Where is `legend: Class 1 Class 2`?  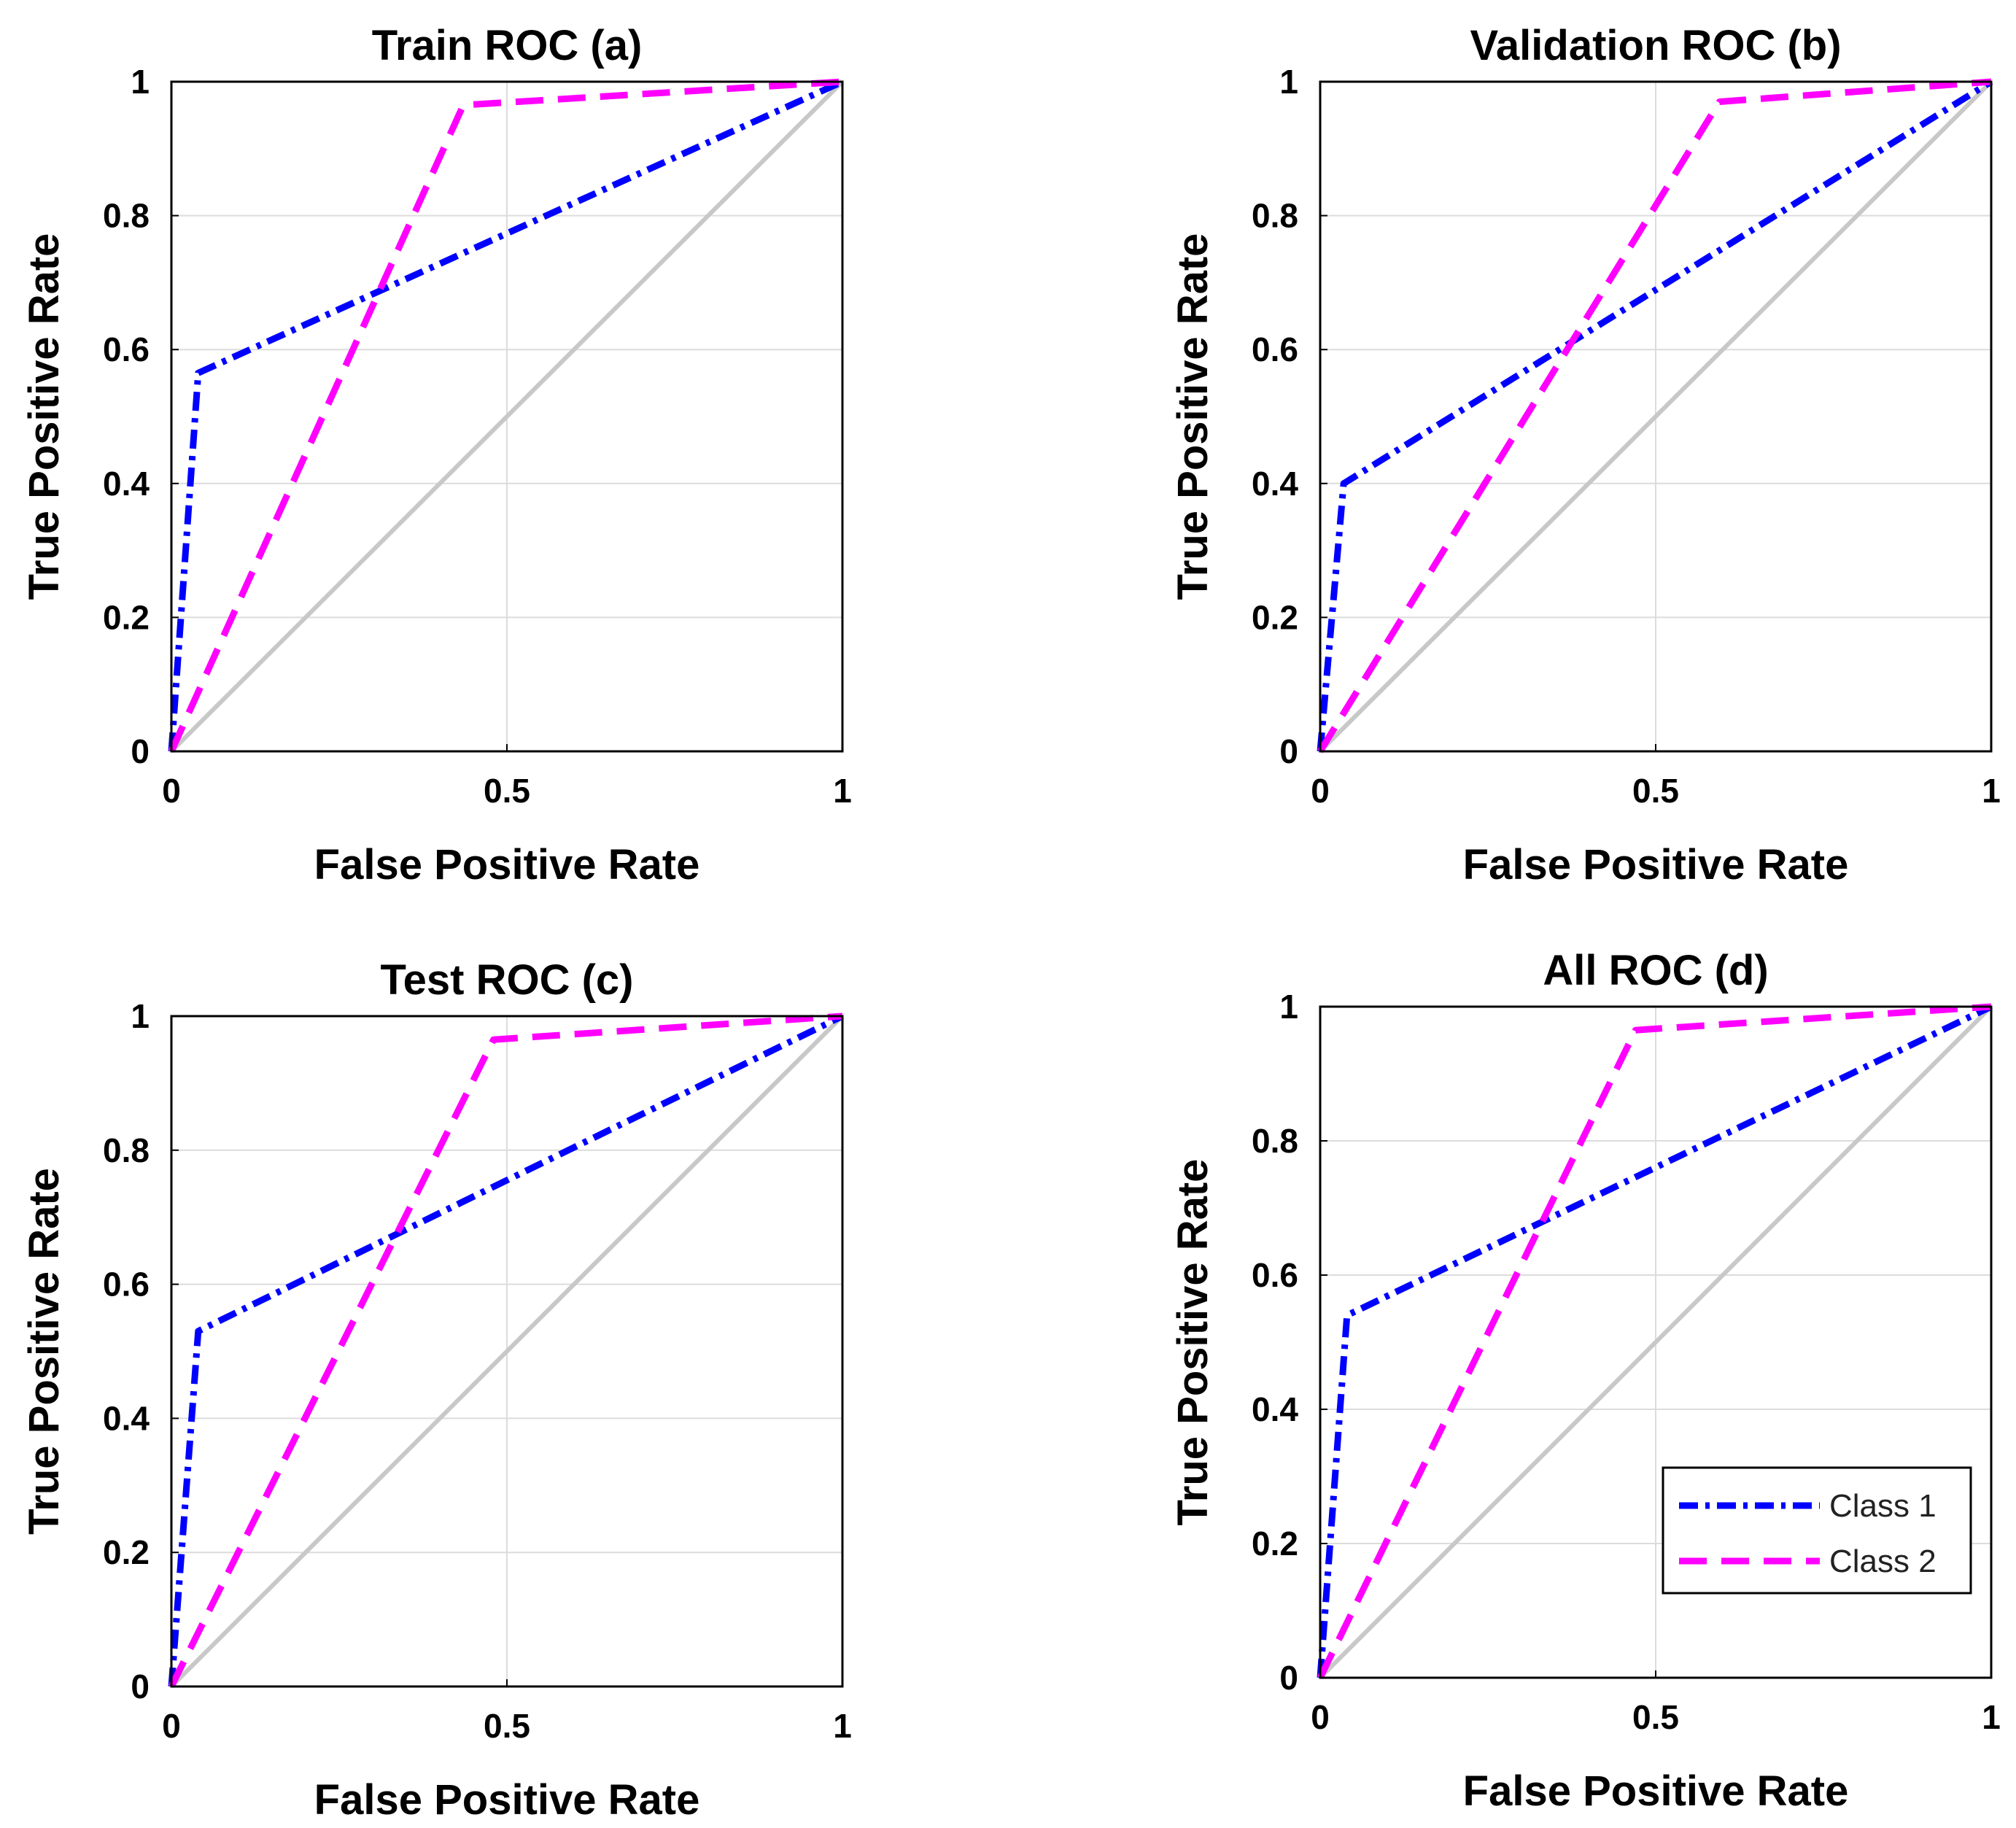
legend: Class 1 Class 2 is located at coordinates (1817, 1531).